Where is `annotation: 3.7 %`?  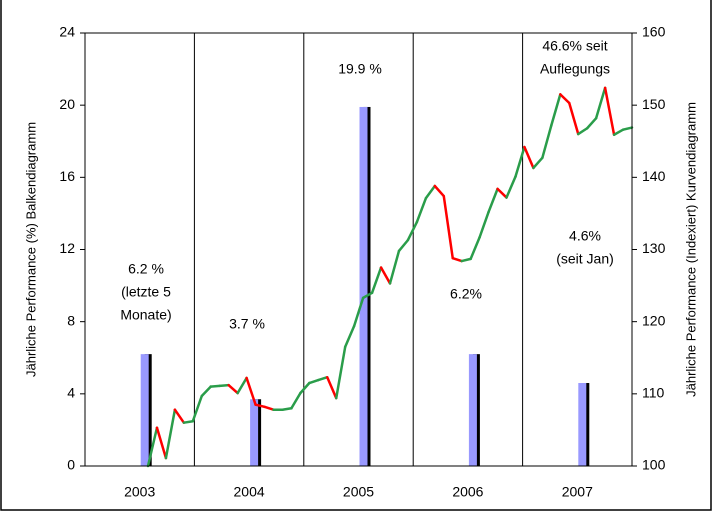
annotation: 3.7 % is located at coordinates (247, 324).